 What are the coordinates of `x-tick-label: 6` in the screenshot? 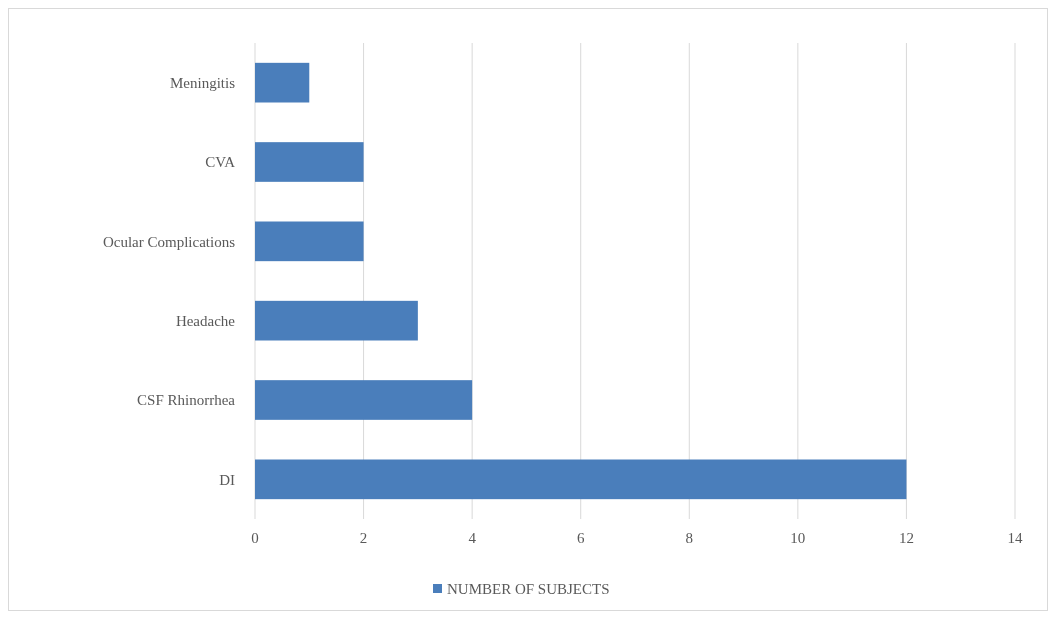 It's located at (580, 538).